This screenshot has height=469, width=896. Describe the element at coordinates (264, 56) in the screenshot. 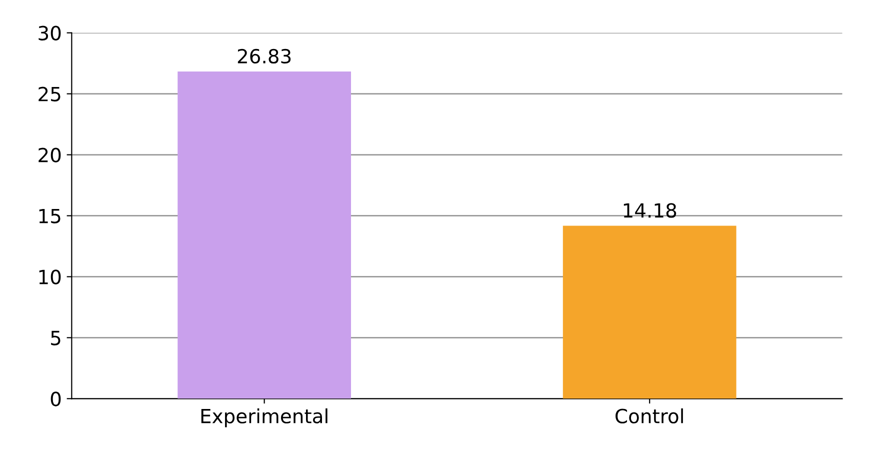

I see `data-label: 26.83` at that location.